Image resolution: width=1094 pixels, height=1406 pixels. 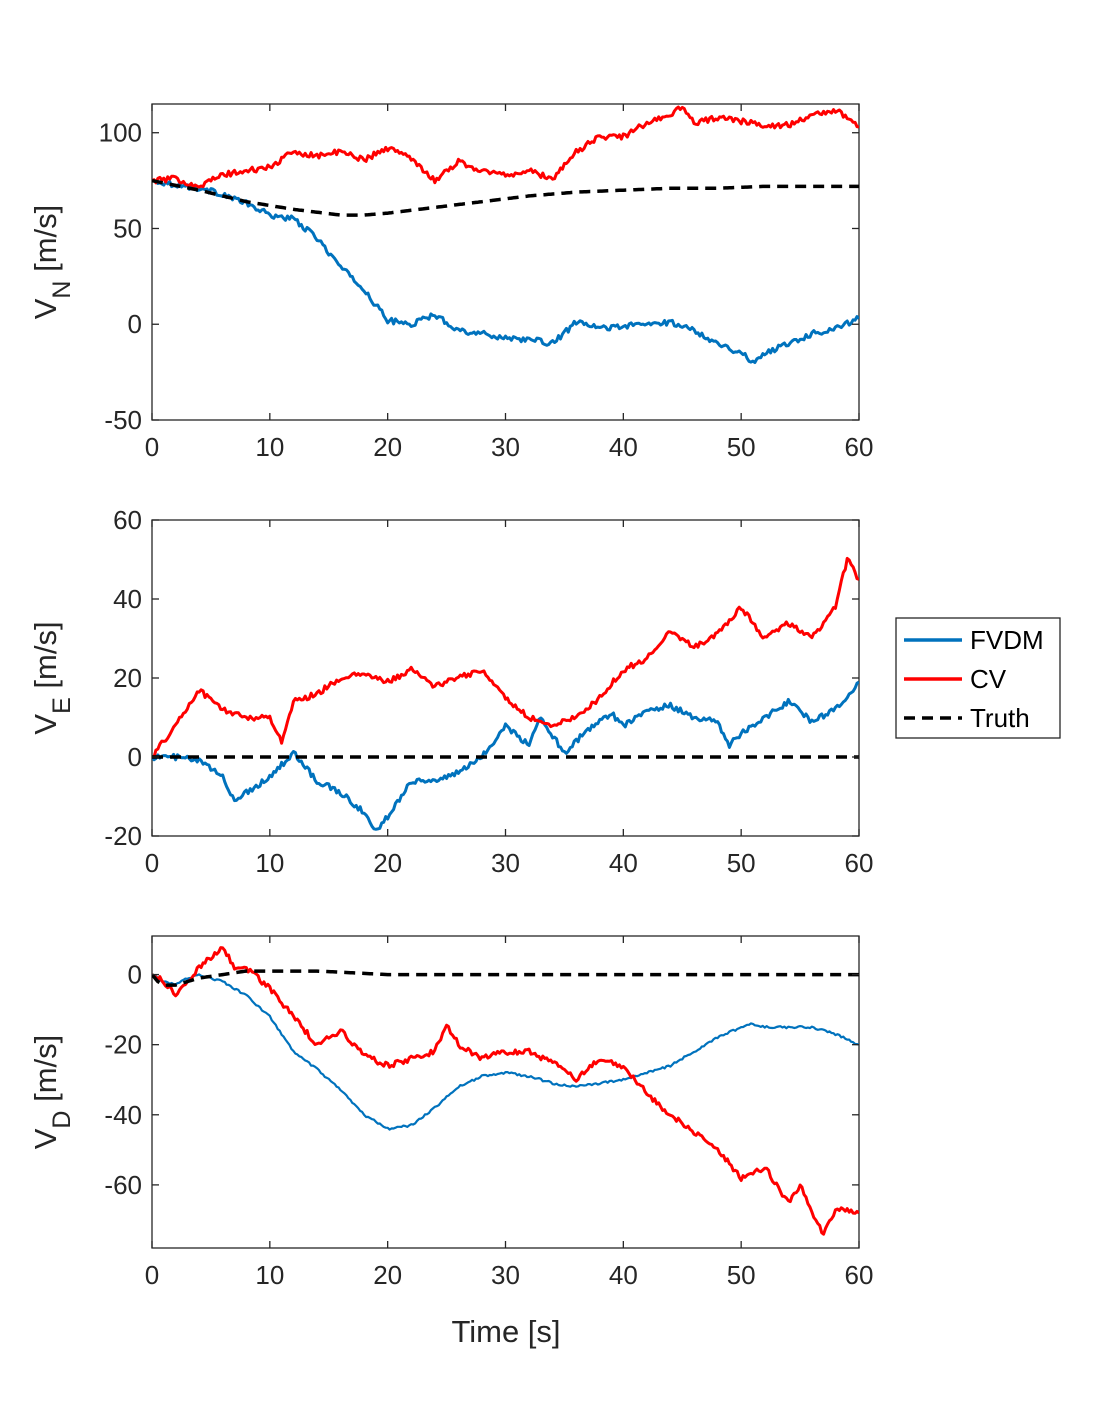 I want to click on x-axis-label: Time [s], so click(x=505, y=1331).